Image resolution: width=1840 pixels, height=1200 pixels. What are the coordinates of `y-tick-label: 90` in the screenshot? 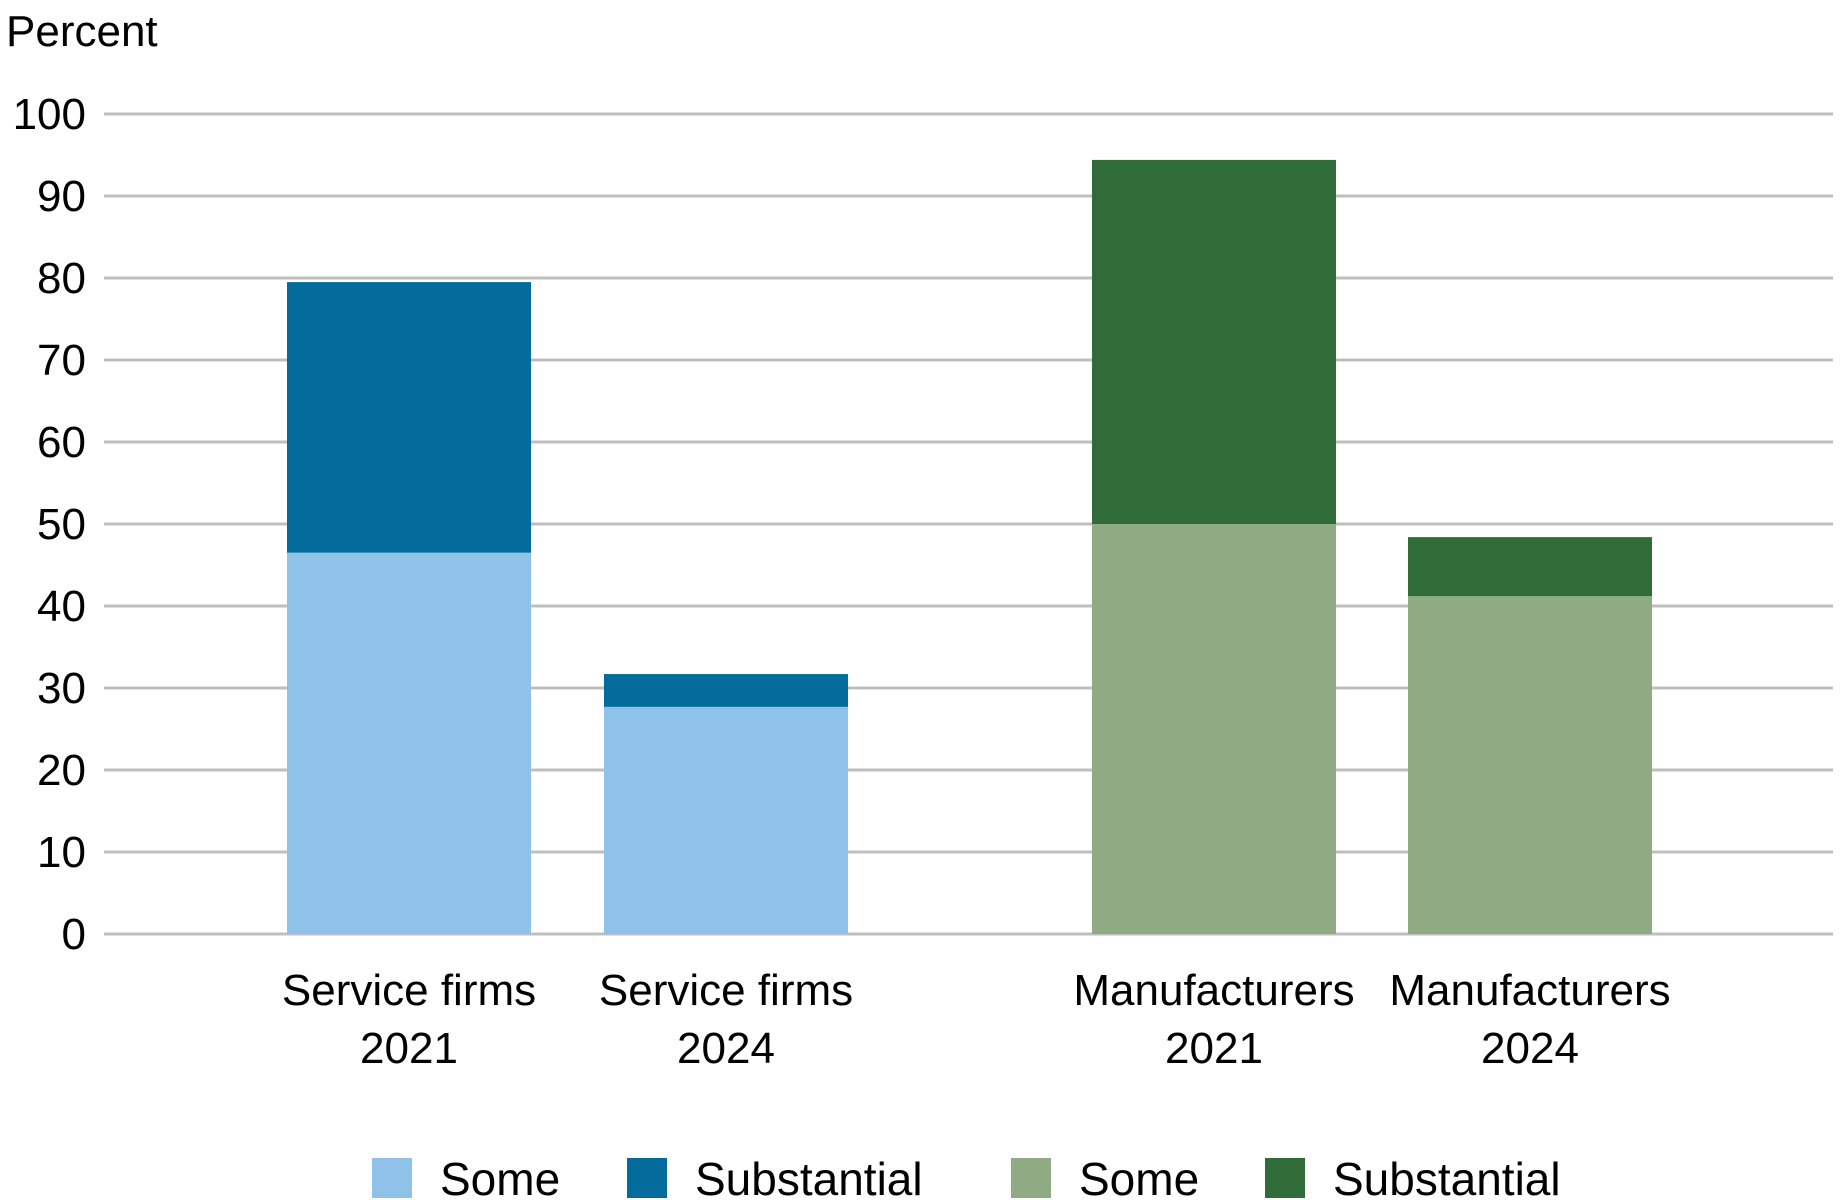 It's located at (61, 196).